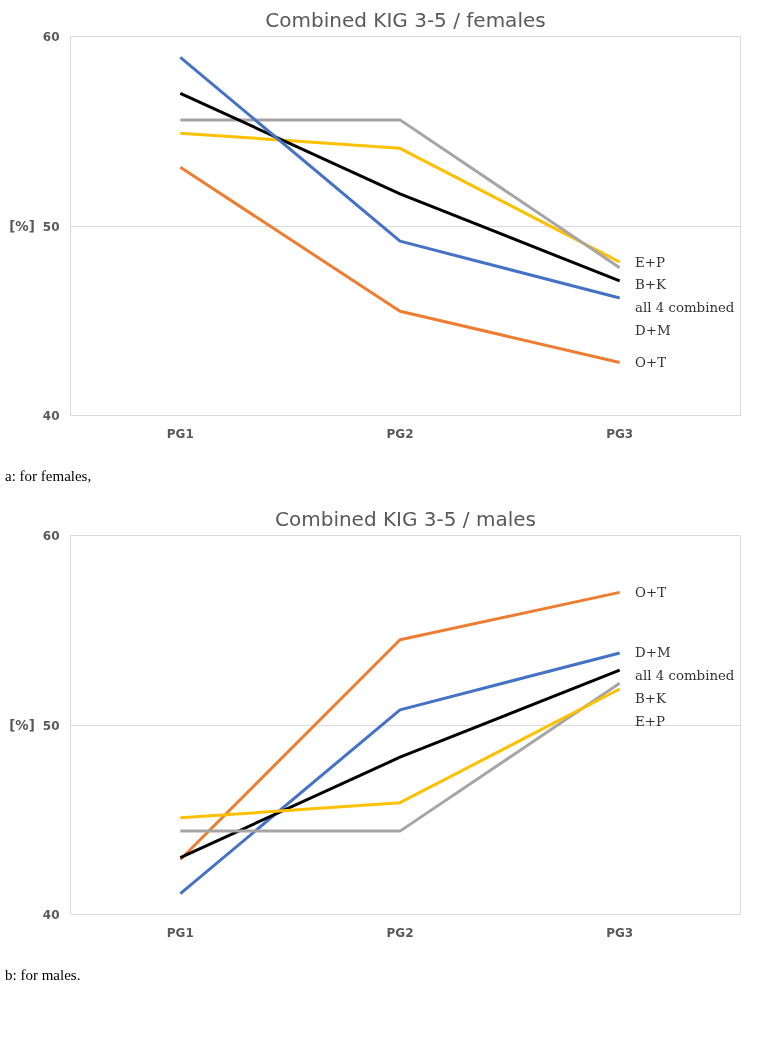 This screenshot has height=1055, width=762. What do you see at coordinates (650, 262) in the screenshot?
I see `series-label: E+P` at bounding box center [650, 262].